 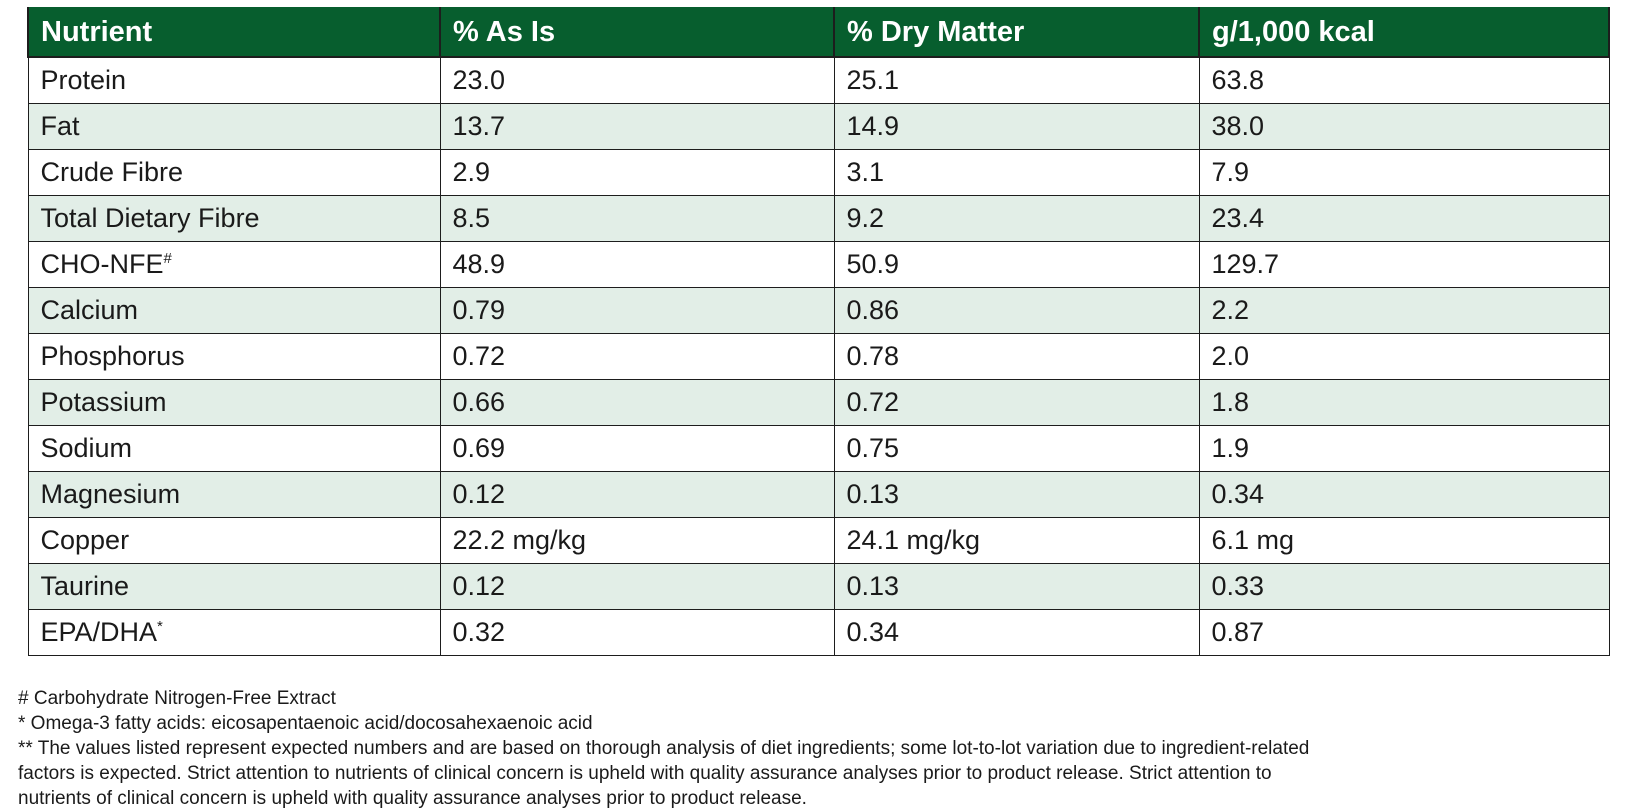 I want to click on cell-as-is: 0.32, so click(x=637, y=632).